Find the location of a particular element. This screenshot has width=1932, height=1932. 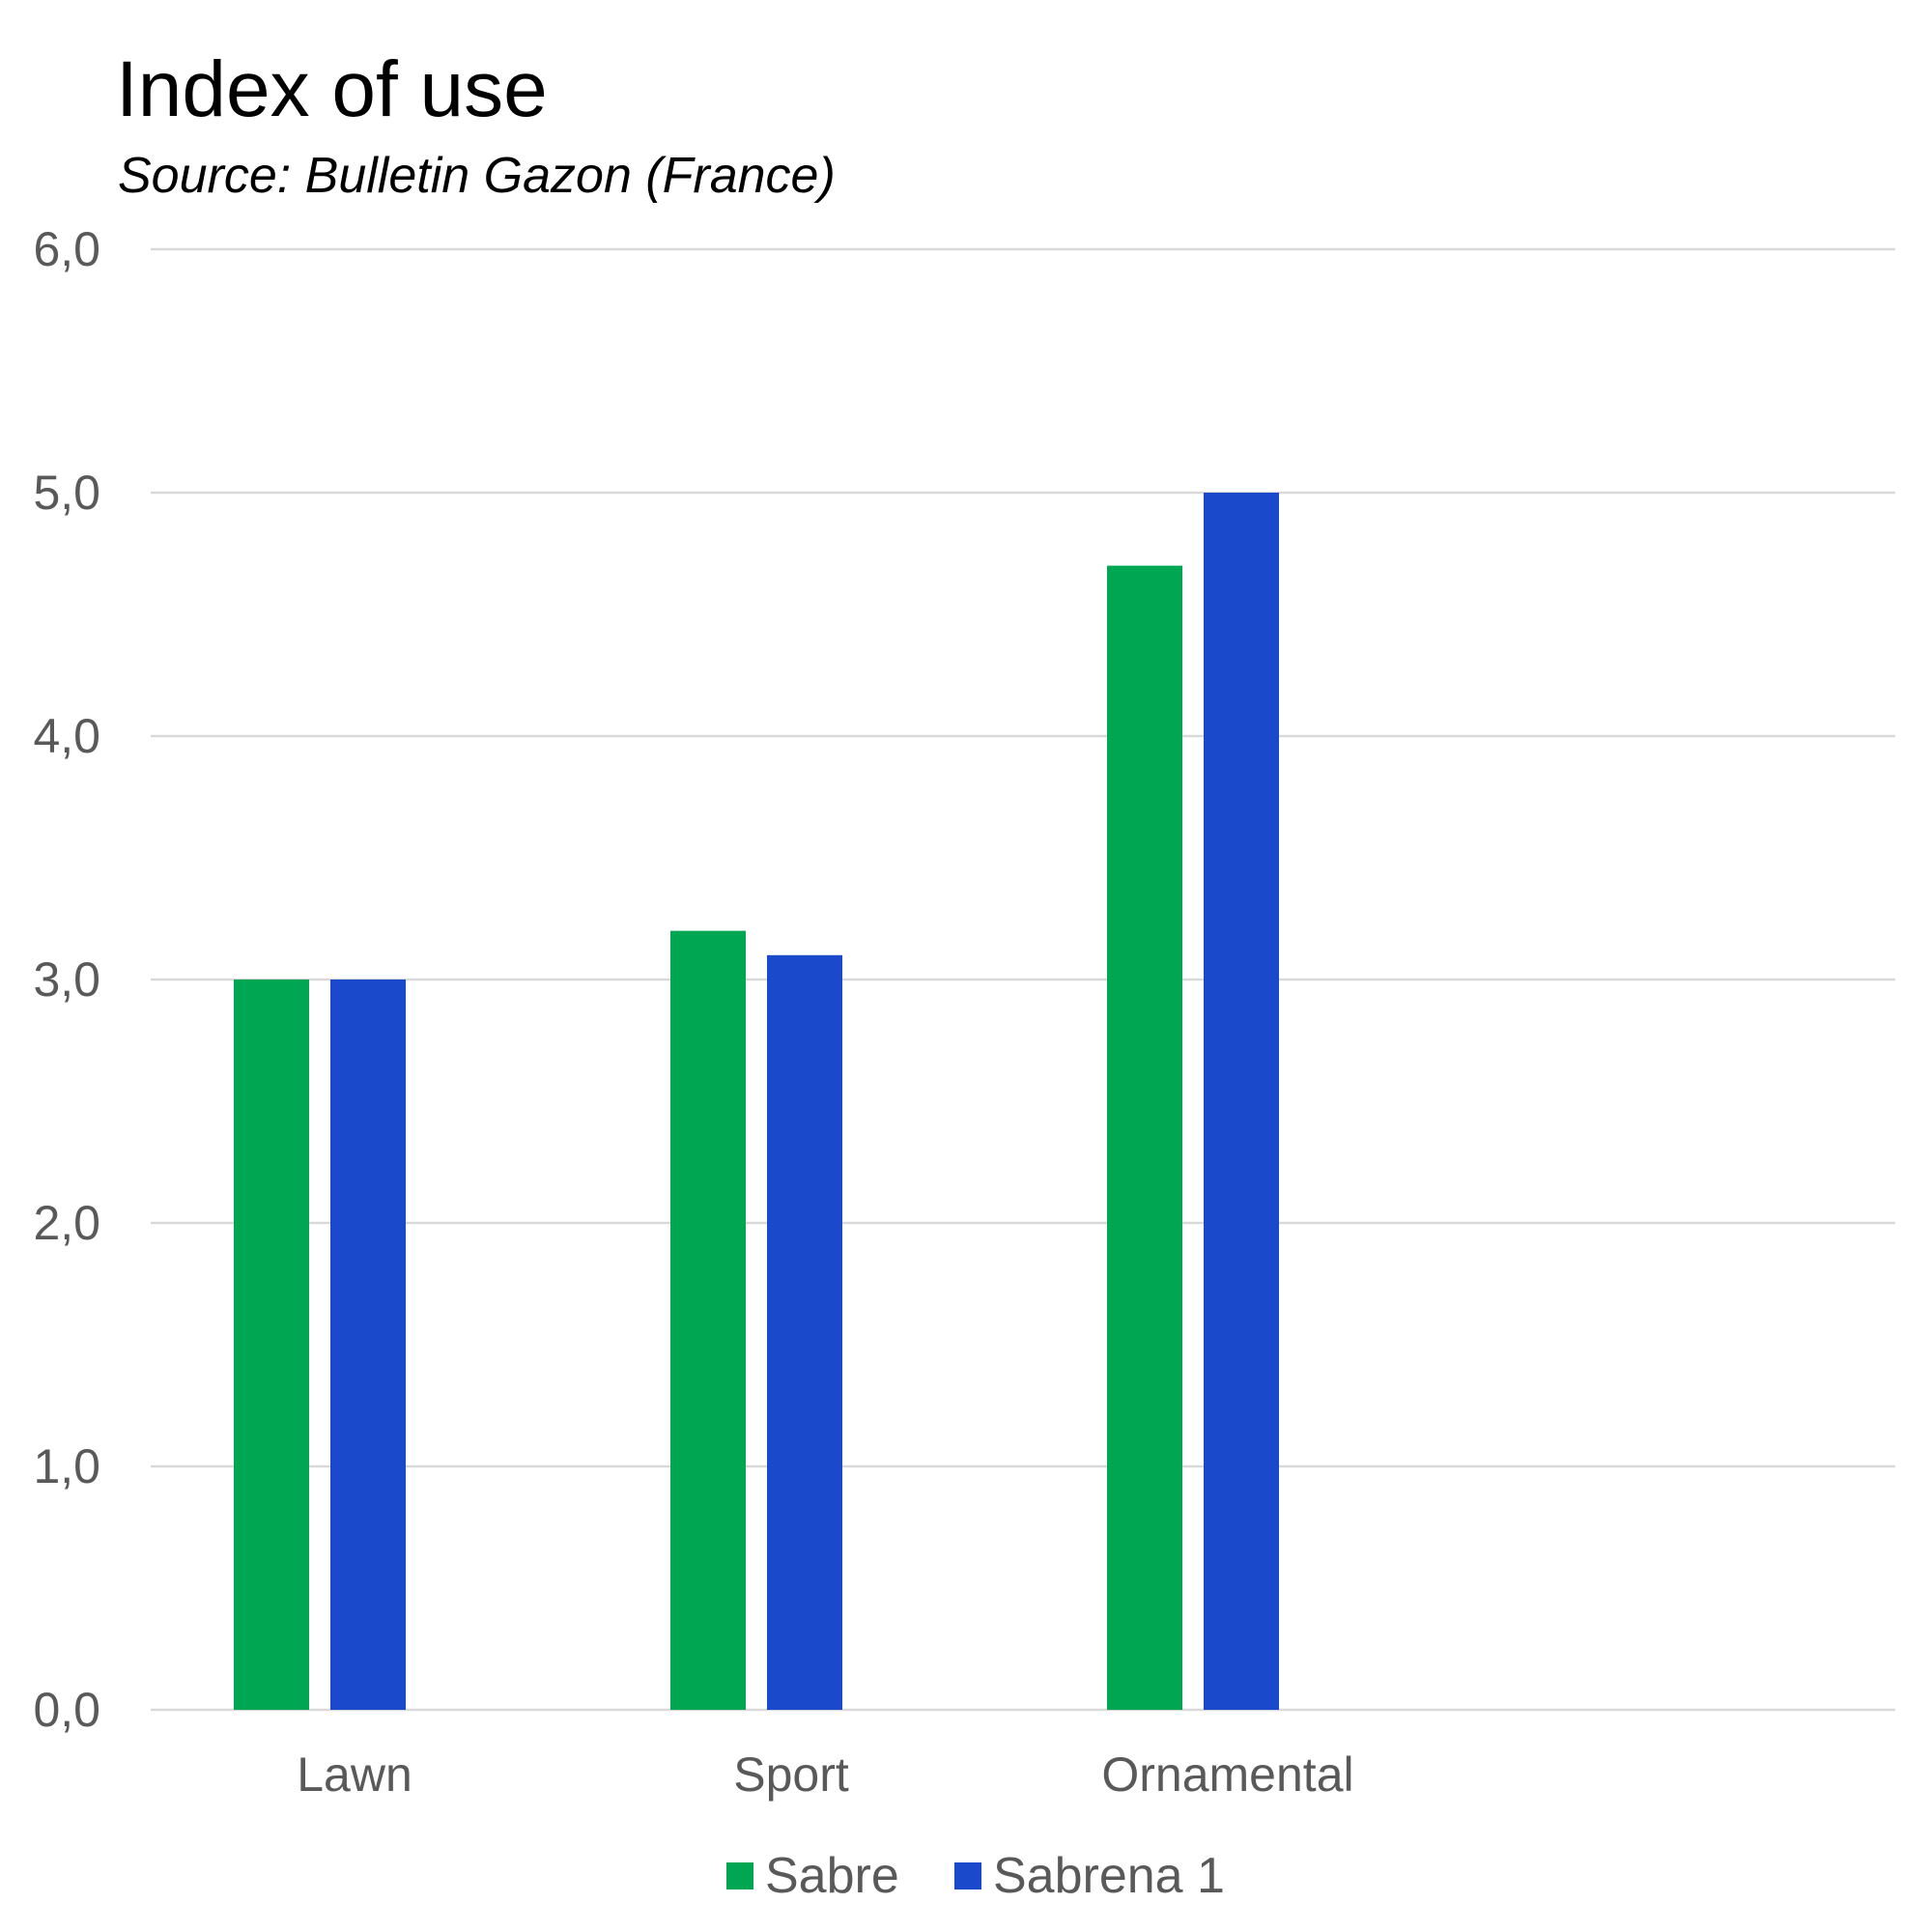

y-tick-label: 1,0 is located at coordinates (66, 1466).